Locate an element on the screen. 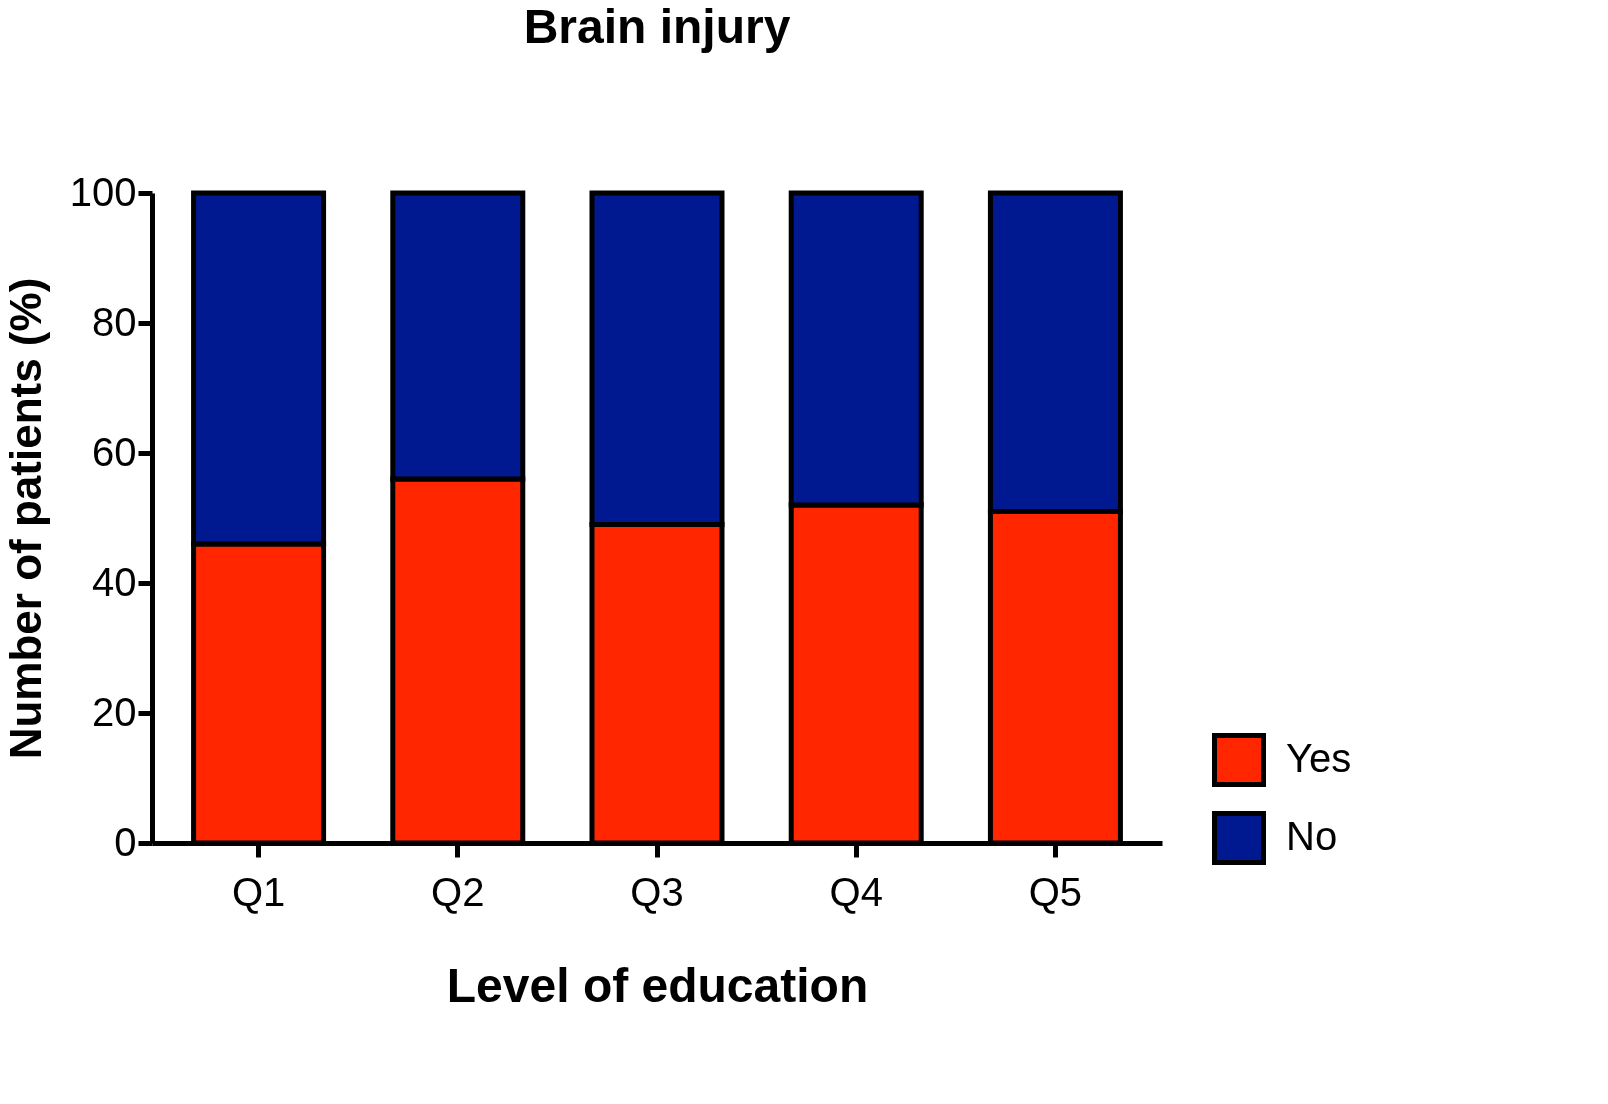 This screenshot has width=1608, height=1104. x-axis-title: Level of education is located at coordinates (657, 985).